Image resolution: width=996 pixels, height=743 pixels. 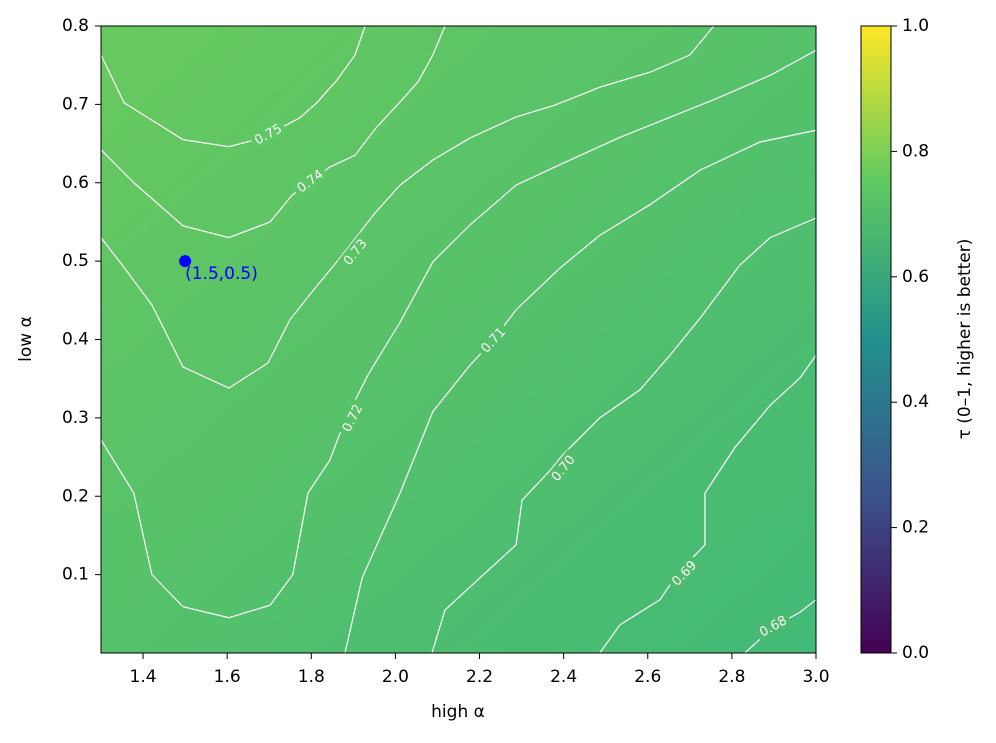 I want to click on colorbar-tick-label: 0.0, so click(x=915, y=653).